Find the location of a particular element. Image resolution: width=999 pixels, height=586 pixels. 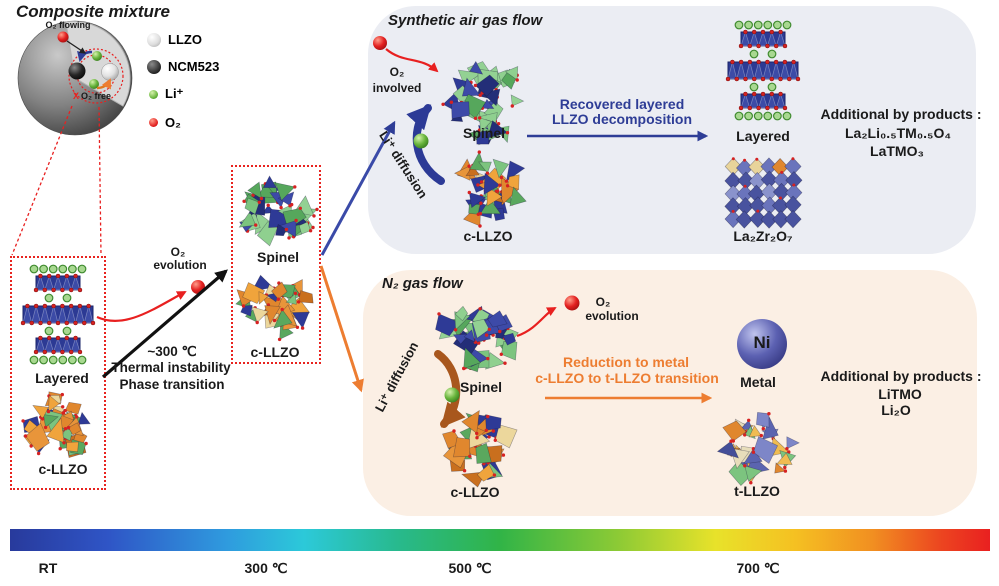

spinel-cllzo-box is located at coordinates (276, 264).